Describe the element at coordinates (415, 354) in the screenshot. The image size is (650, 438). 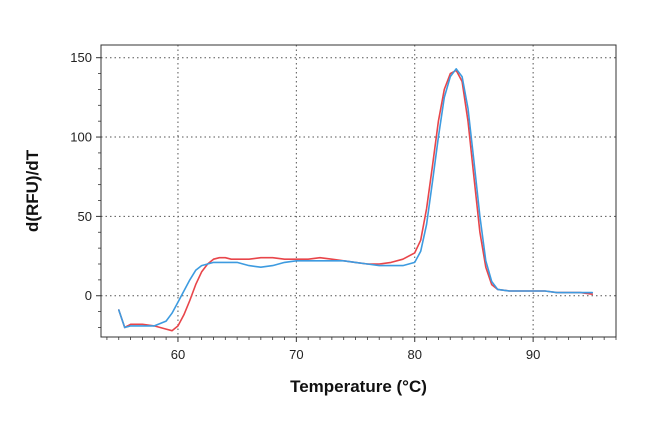
I see `x-tick-label: 80` at that location.